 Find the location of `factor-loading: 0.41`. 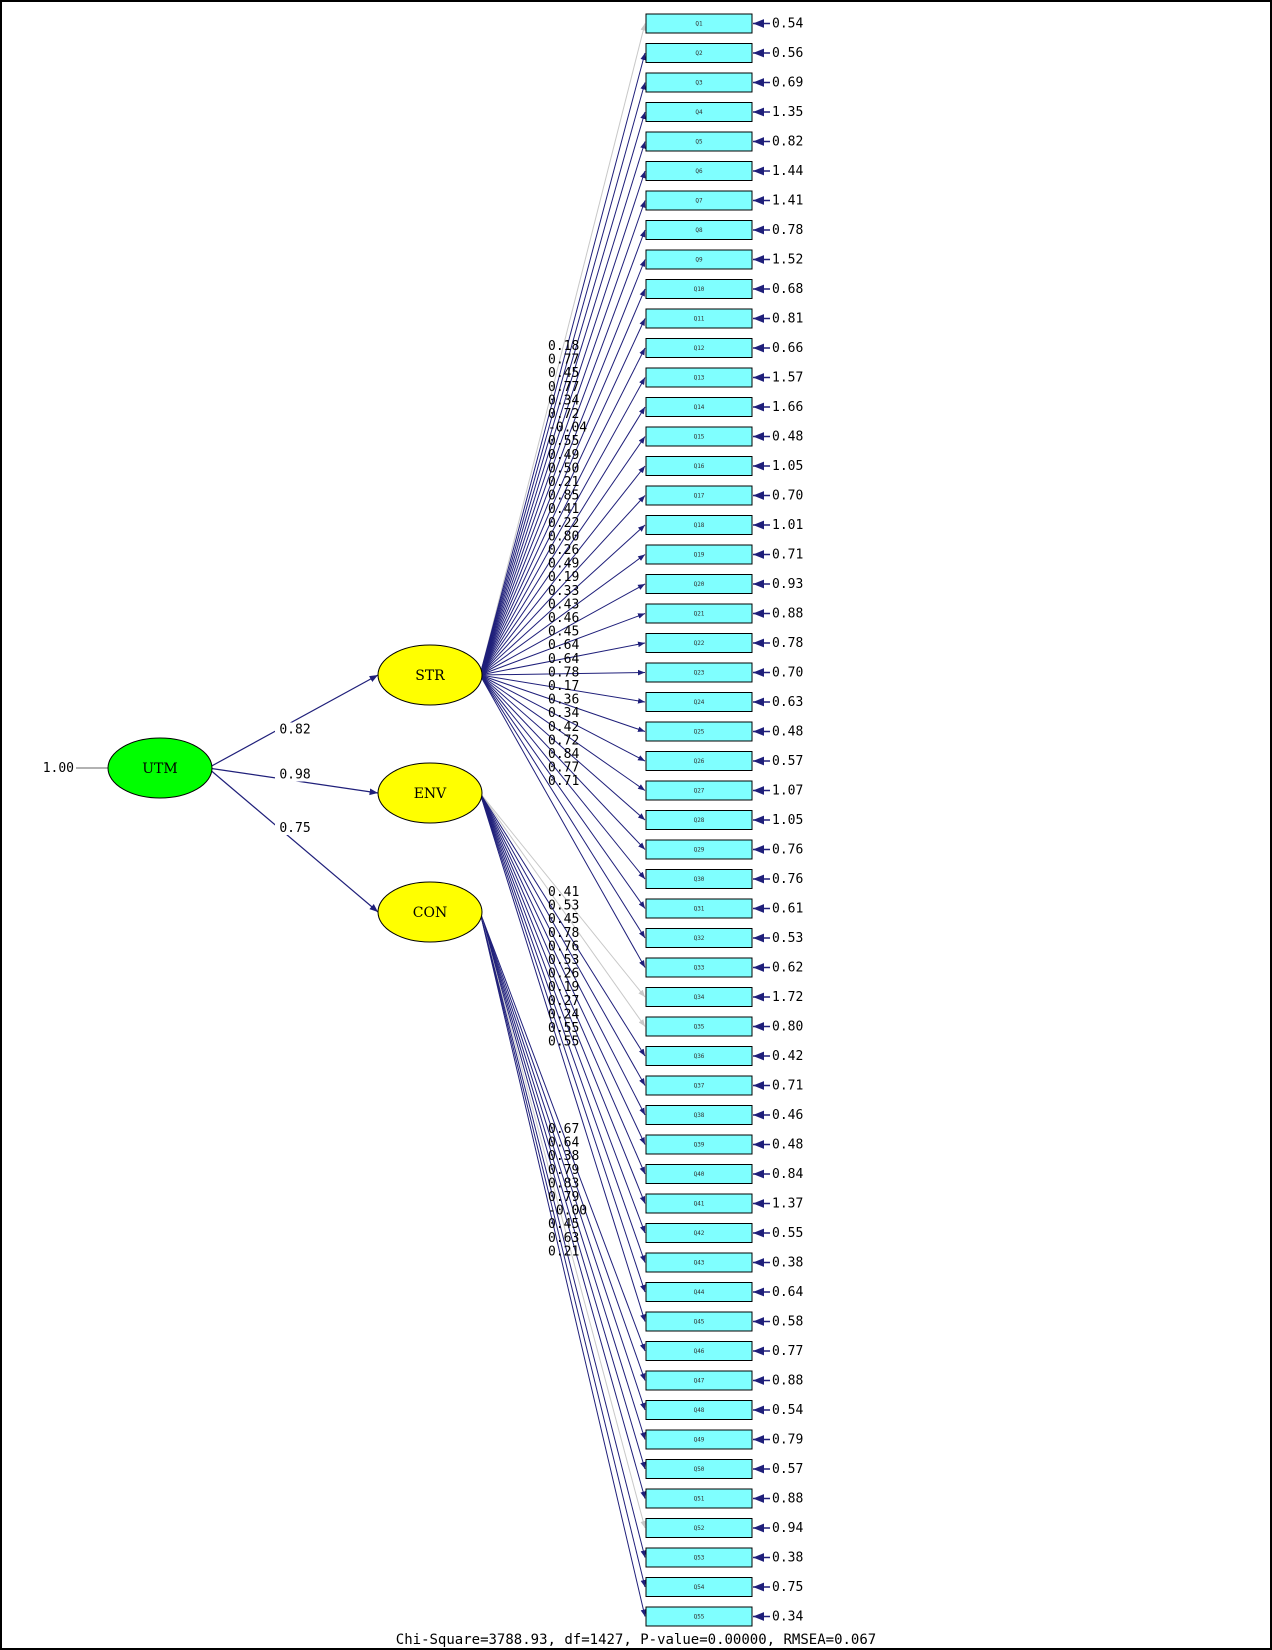

factor-loading: 0.41 is located at coordinates (563, 509).